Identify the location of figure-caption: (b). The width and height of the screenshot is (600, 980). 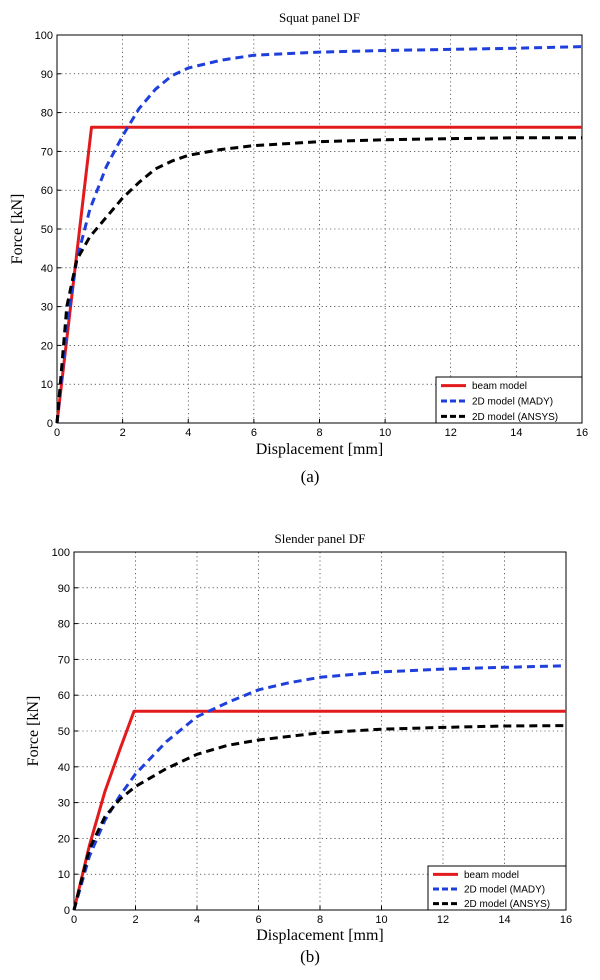
(310, 956).